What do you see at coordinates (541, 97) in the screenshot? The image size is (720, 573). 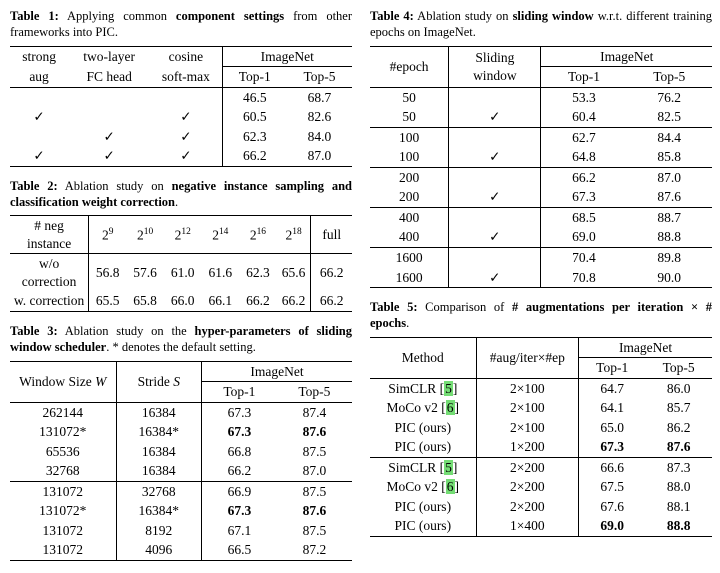 I see `table-row: 50 53.3 76.2` at bounding box center [541, 97].